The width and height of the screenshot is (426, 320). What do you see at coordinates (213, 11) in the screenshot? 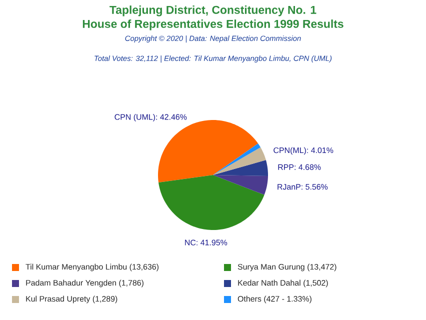
I see `chart-title: Taplejung District, Constituency No. 1` at bounding box center [213, 11].